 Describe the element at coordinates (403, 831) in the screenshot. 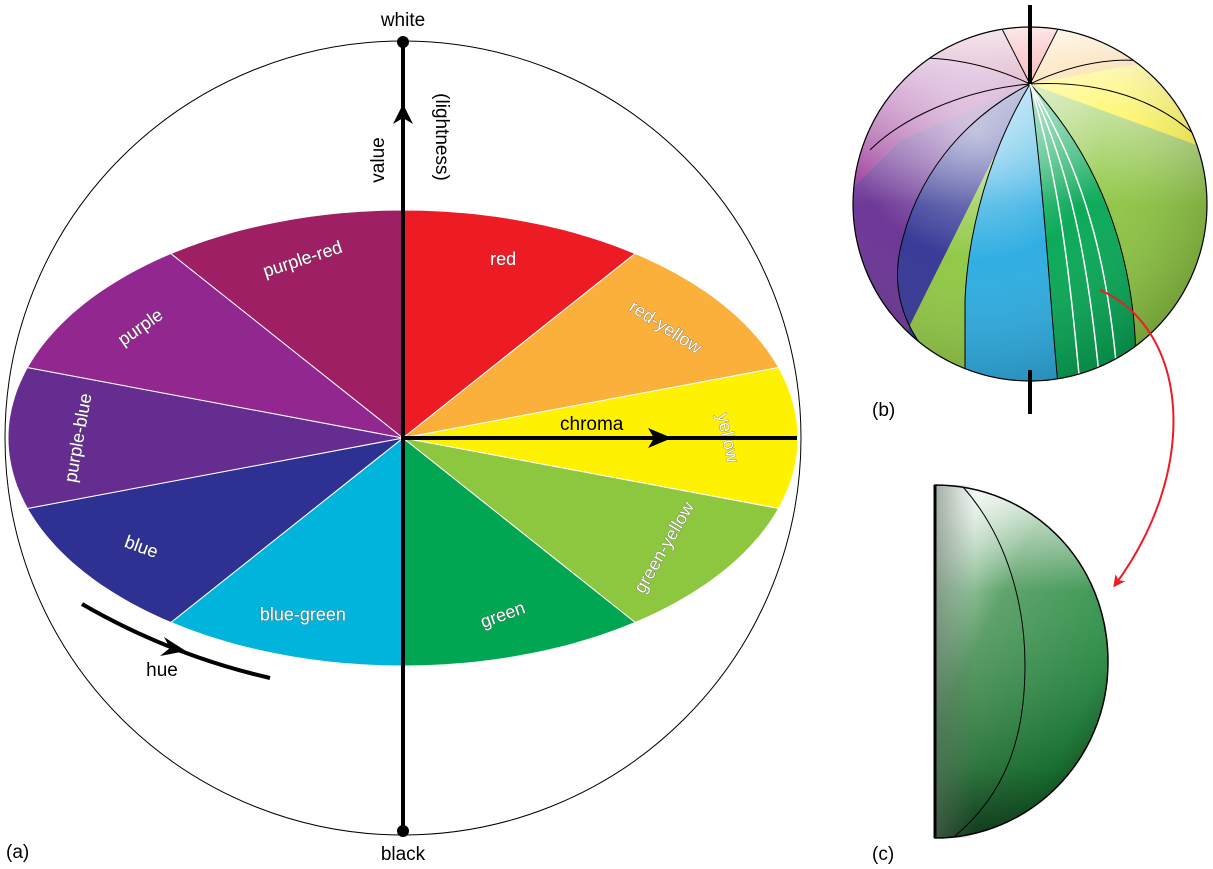

I see `black-point` at that location.